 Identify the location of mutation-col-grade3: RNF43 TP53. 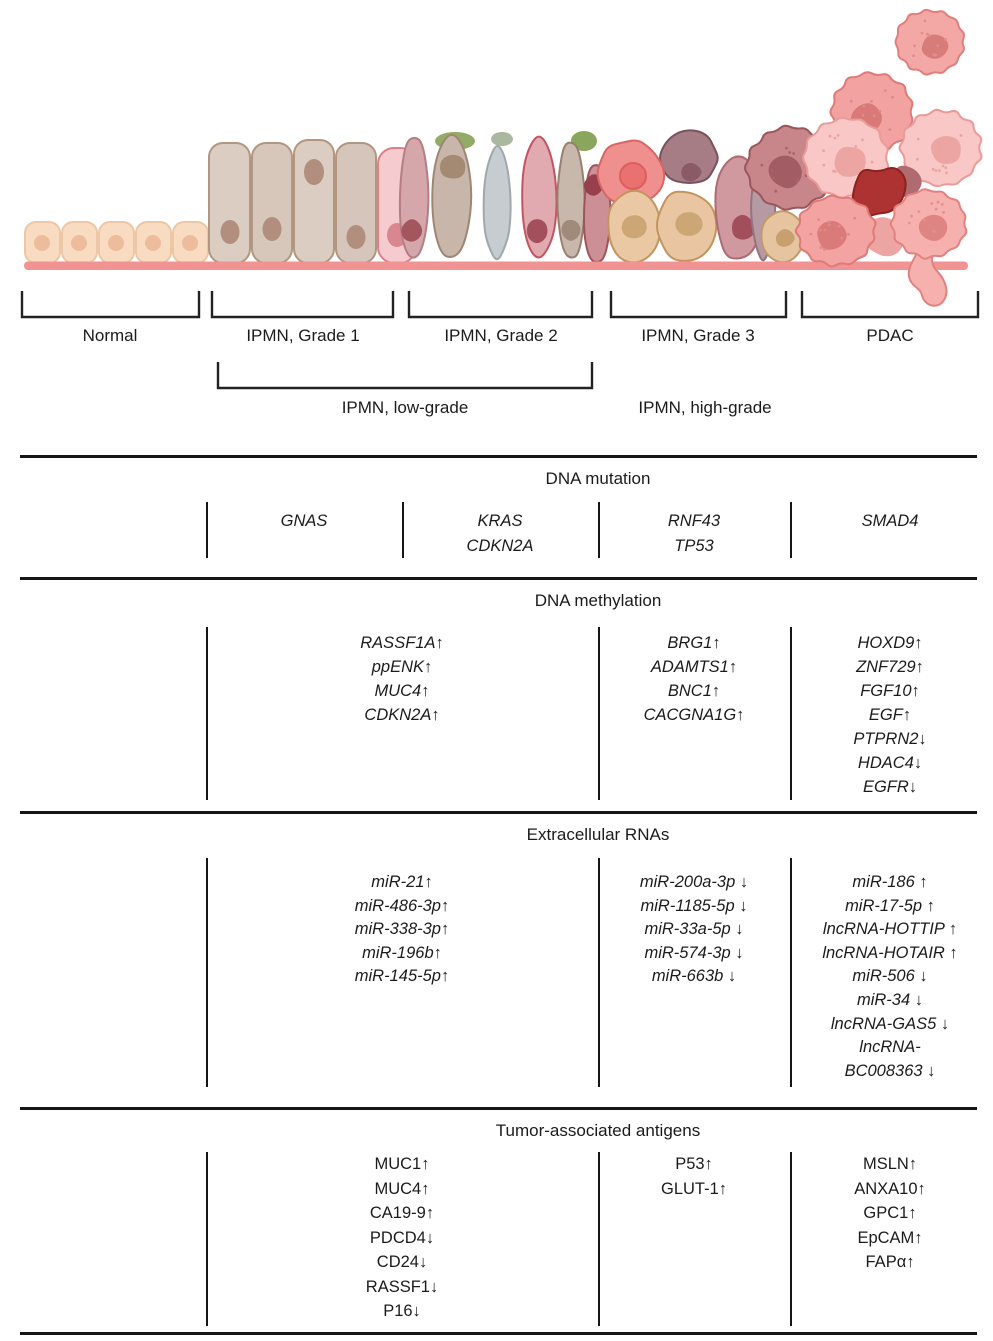
(694, 534).